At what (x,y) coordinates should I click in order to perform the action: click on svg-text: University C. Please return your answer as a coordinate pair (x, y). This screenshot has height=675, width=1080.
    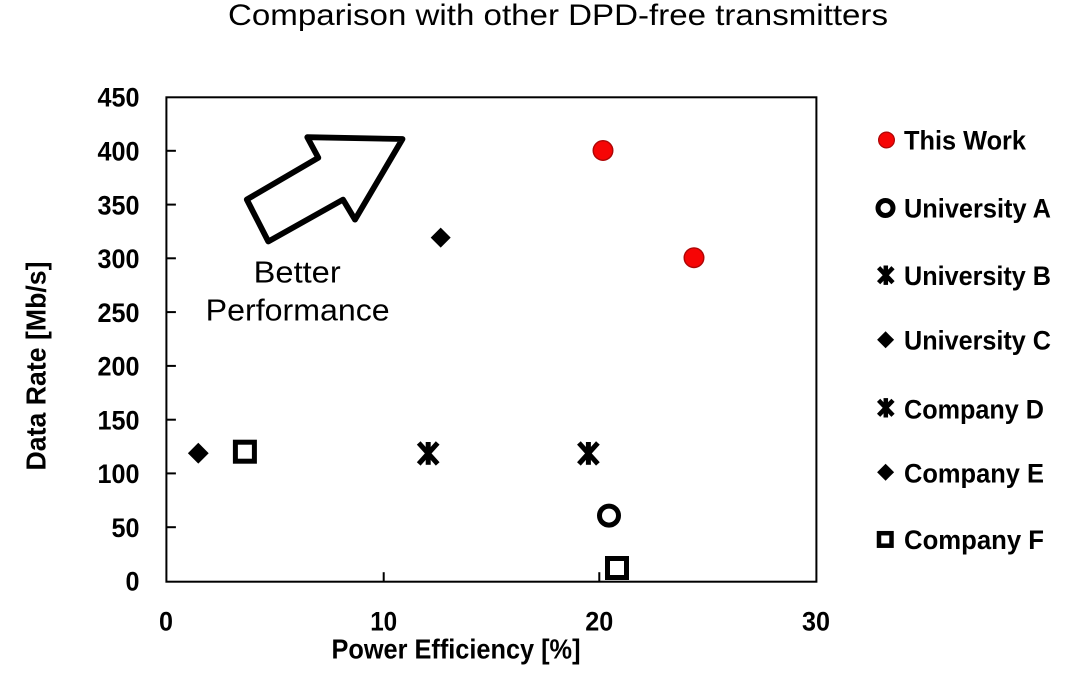
    Looking at the image, I should click on (977, 341).